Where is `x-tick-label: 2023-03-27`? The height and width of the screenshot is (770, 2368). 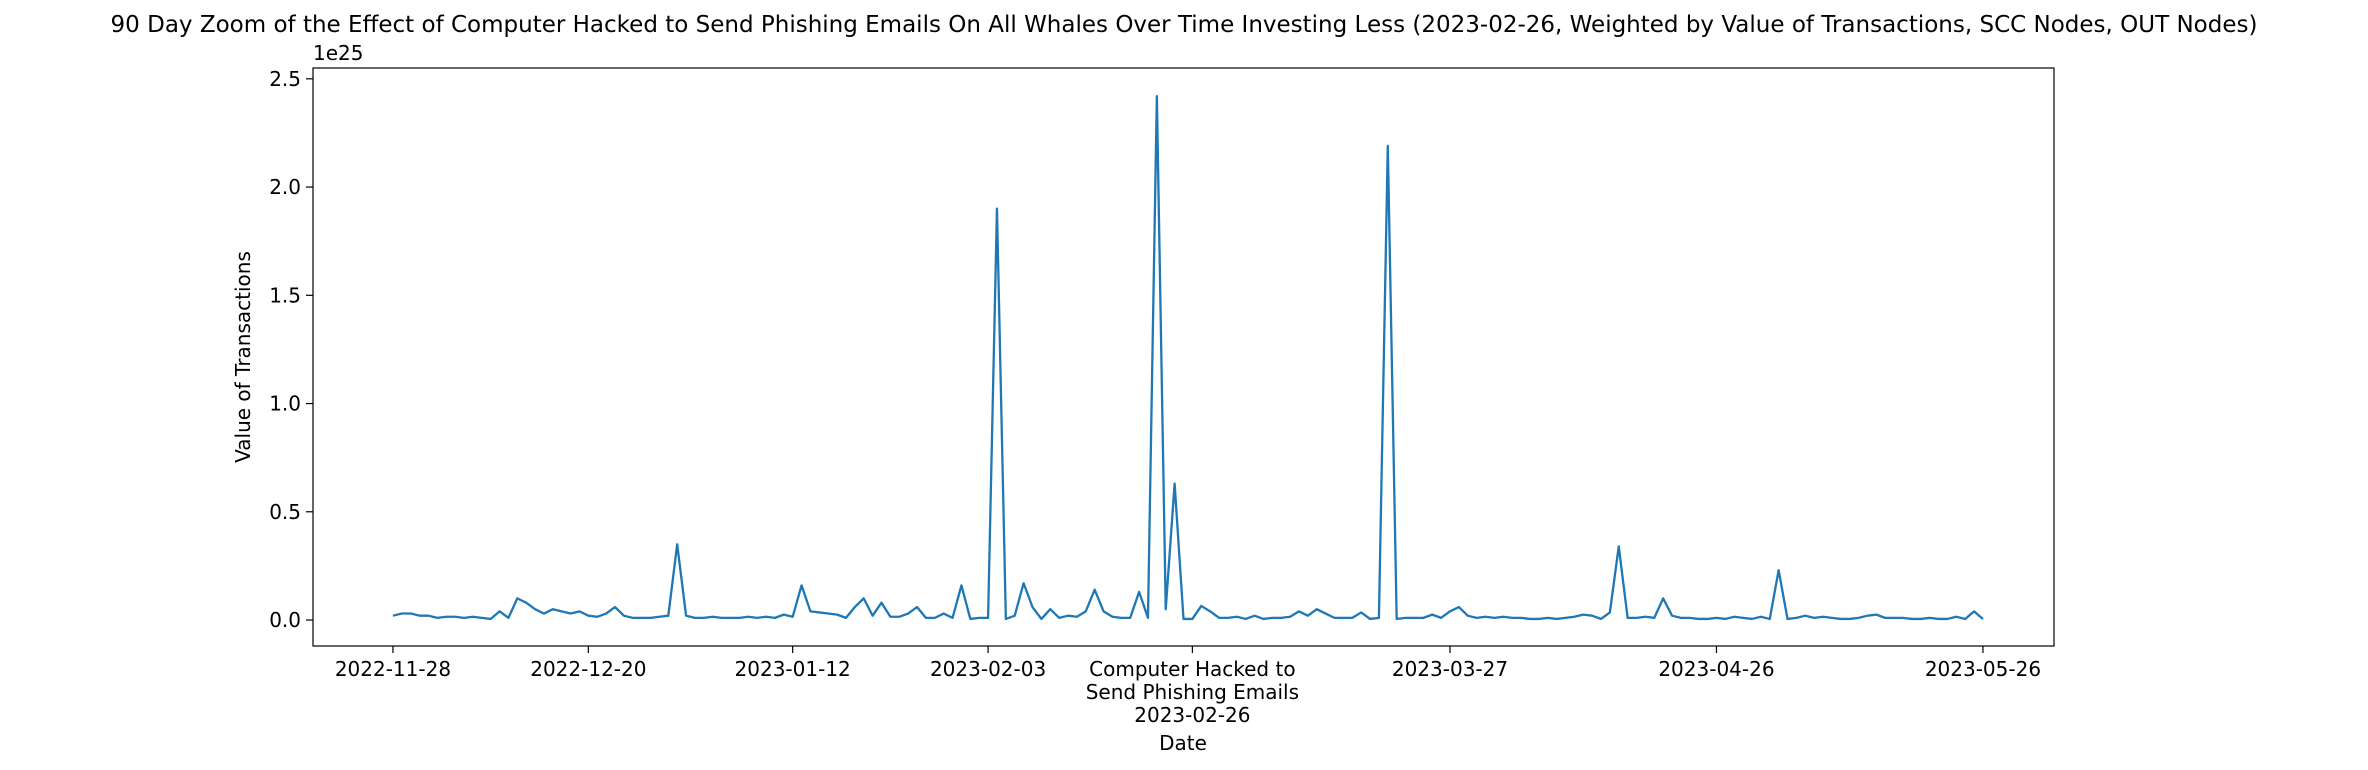 x-tick-label: 2023-03-27 is located at coordinates (1450, 669).